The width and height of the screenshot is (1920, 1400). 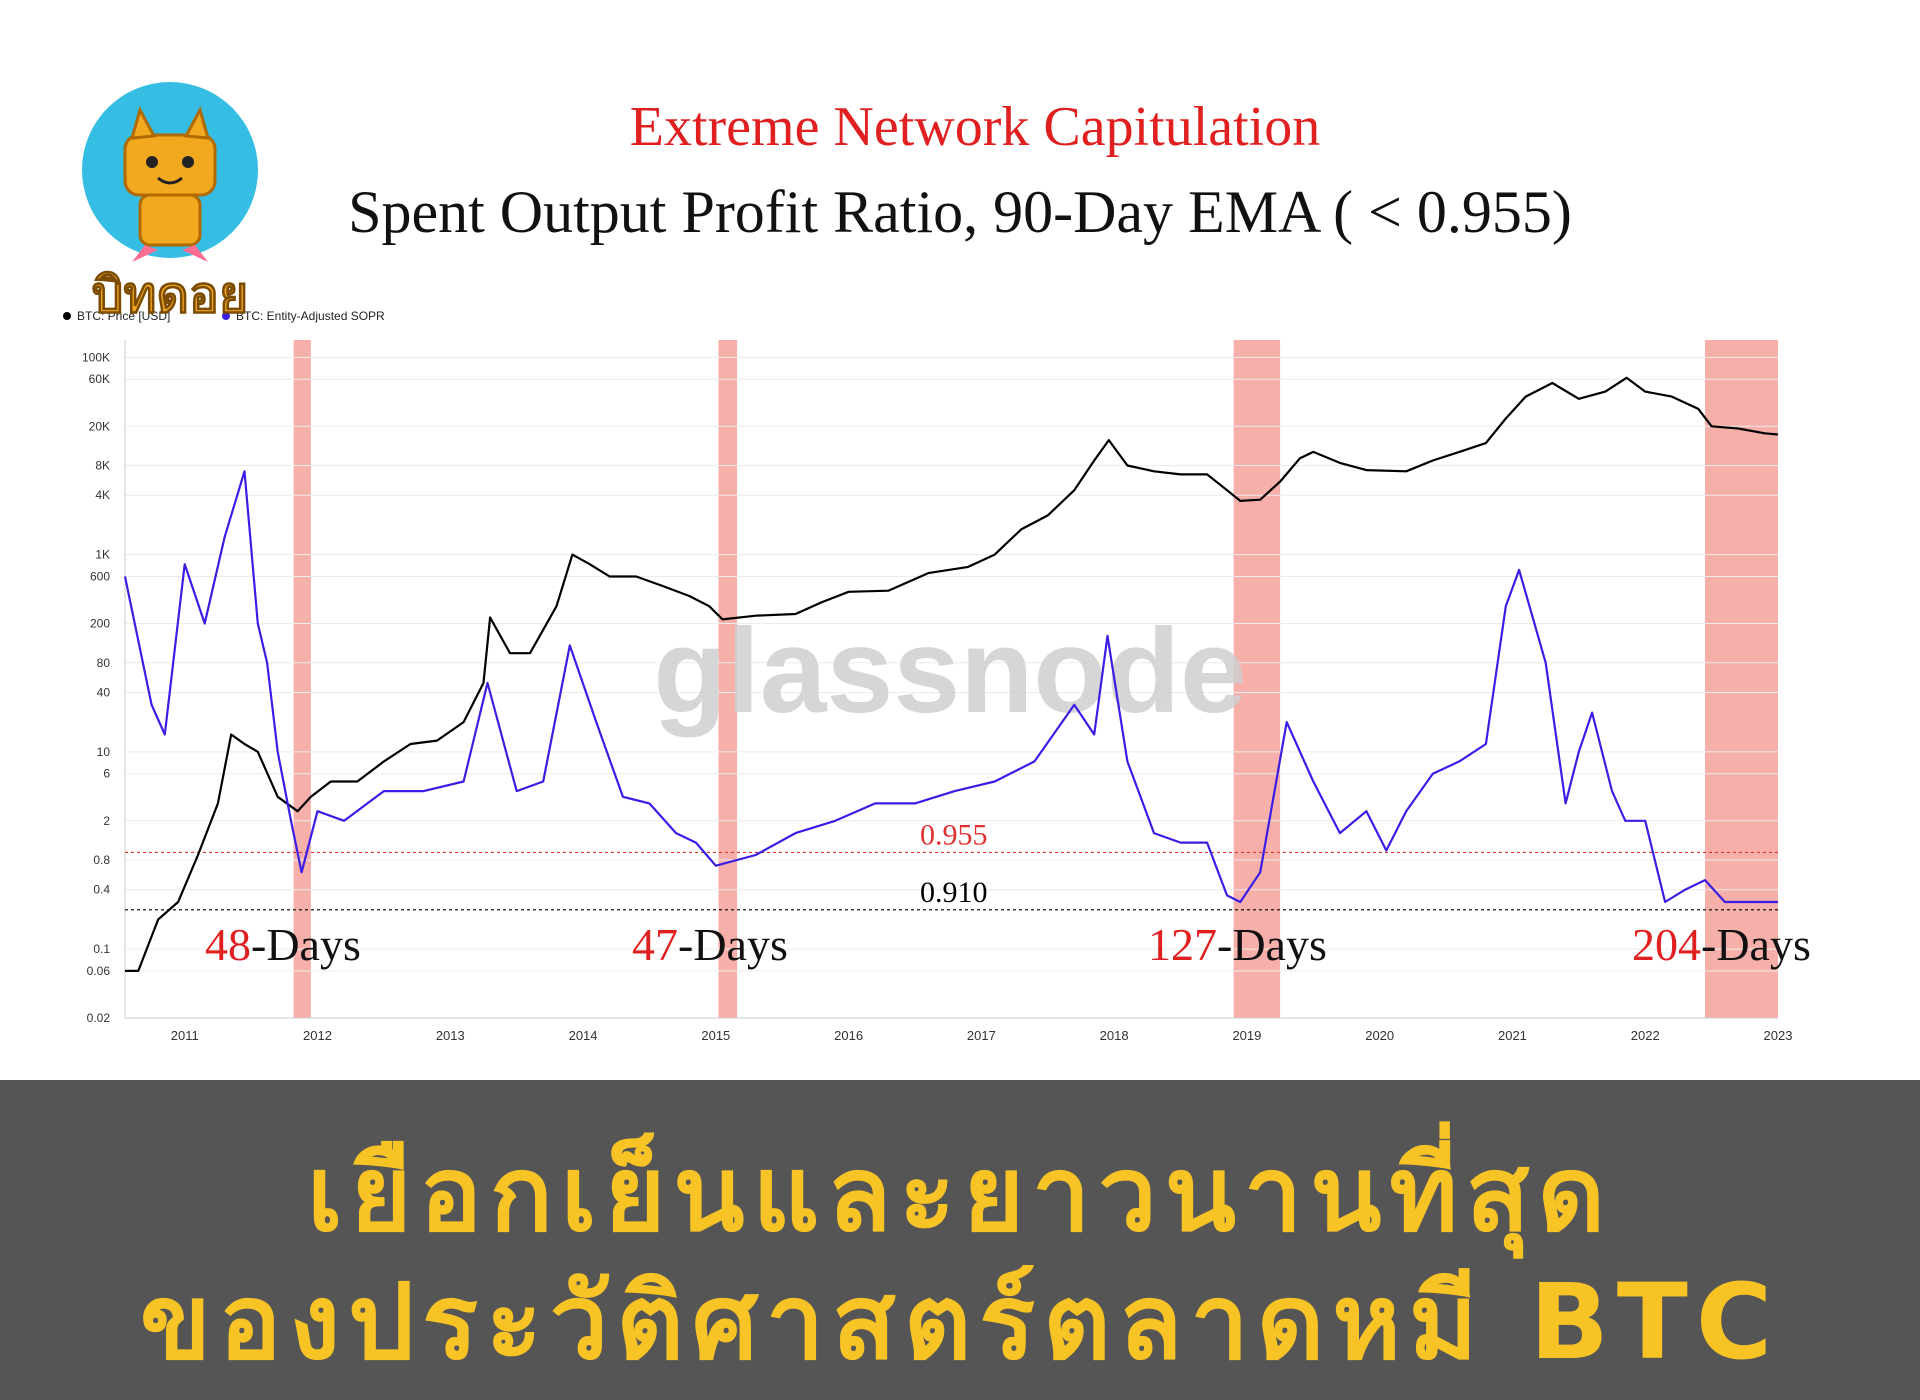 What do you see at coordinates (100, 624) in the screenshot?
I see `y-tick-label: 200` at bounding box center [100, 624].